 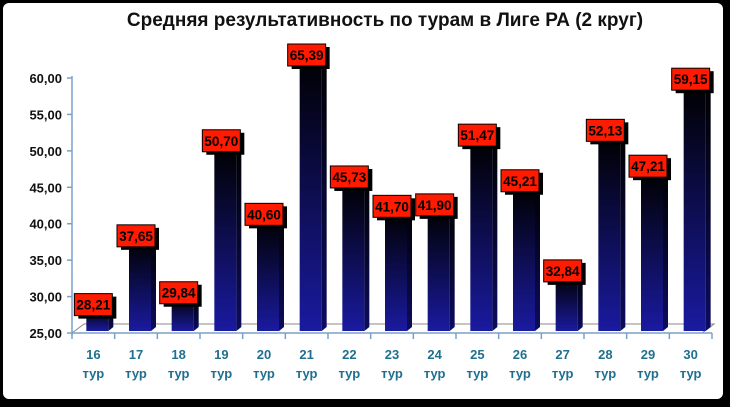 I want to click on x-tick-label-number: 20, so click(x=264, y=354).